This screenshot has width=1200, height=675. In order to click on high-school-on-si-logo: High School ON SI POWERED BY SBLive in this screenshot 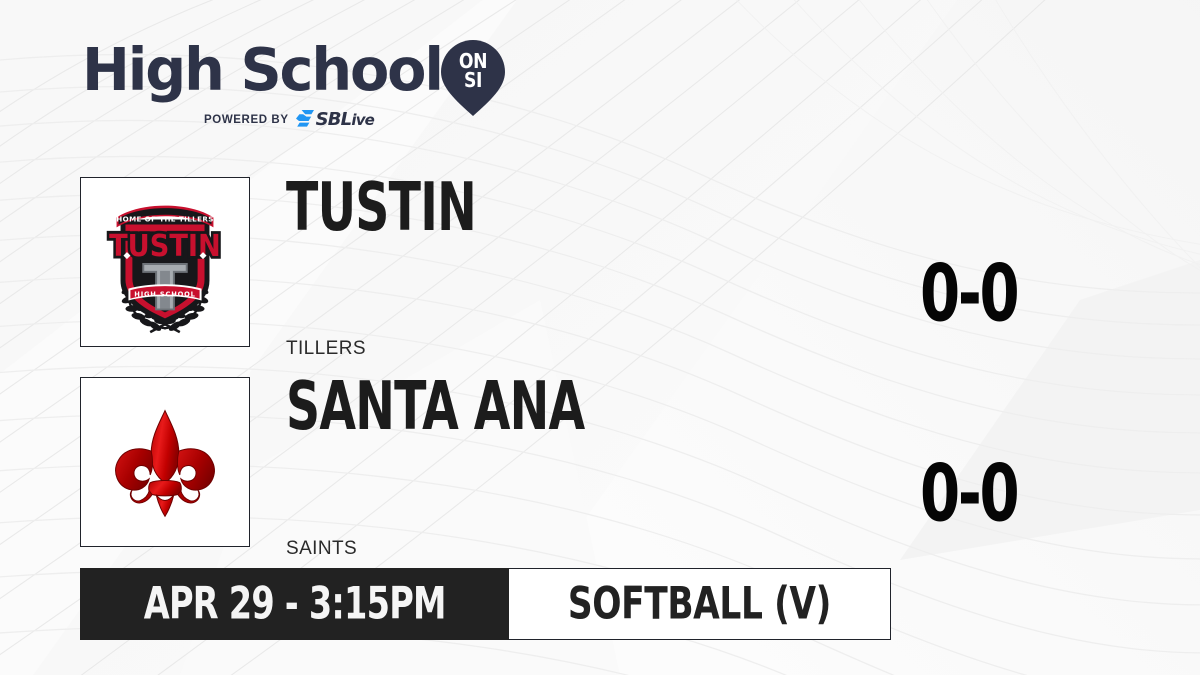, I will do `click(297, 84)`.